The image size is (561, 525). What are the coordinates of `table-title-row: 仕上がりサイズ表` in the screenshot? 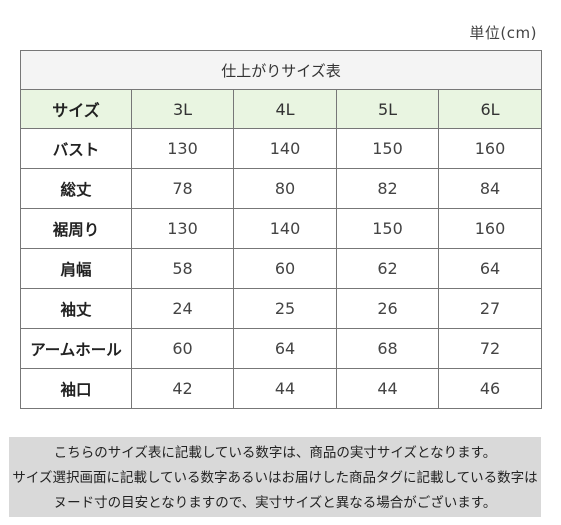 It's located at (281, 70).